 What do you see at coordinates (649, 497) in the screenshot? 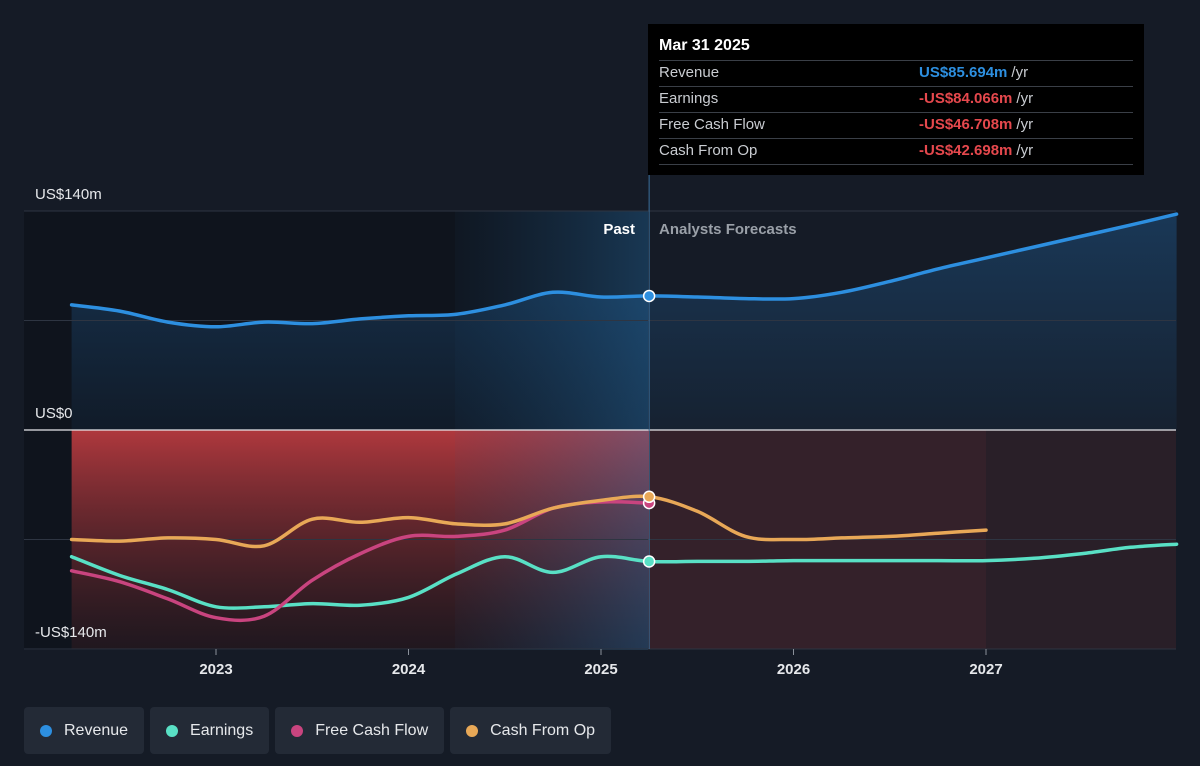
I see `cash-from-op-marker` at bounding box center [649, 497].